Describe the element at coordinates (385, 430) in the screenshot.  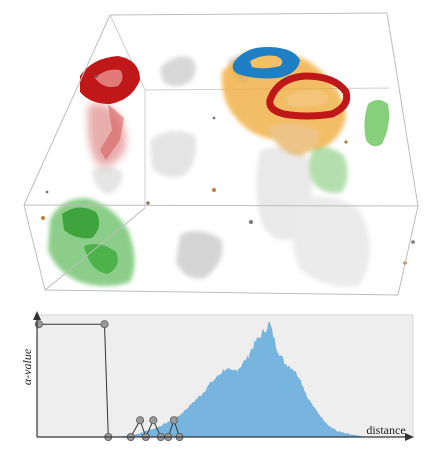
I see `x-axis-label: distance` at that location.